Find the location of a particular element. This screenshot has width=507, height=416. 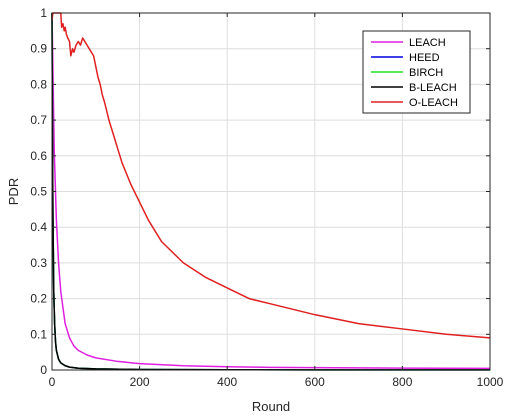

x-tick-label: 400 is located at coordinates (227, 382).